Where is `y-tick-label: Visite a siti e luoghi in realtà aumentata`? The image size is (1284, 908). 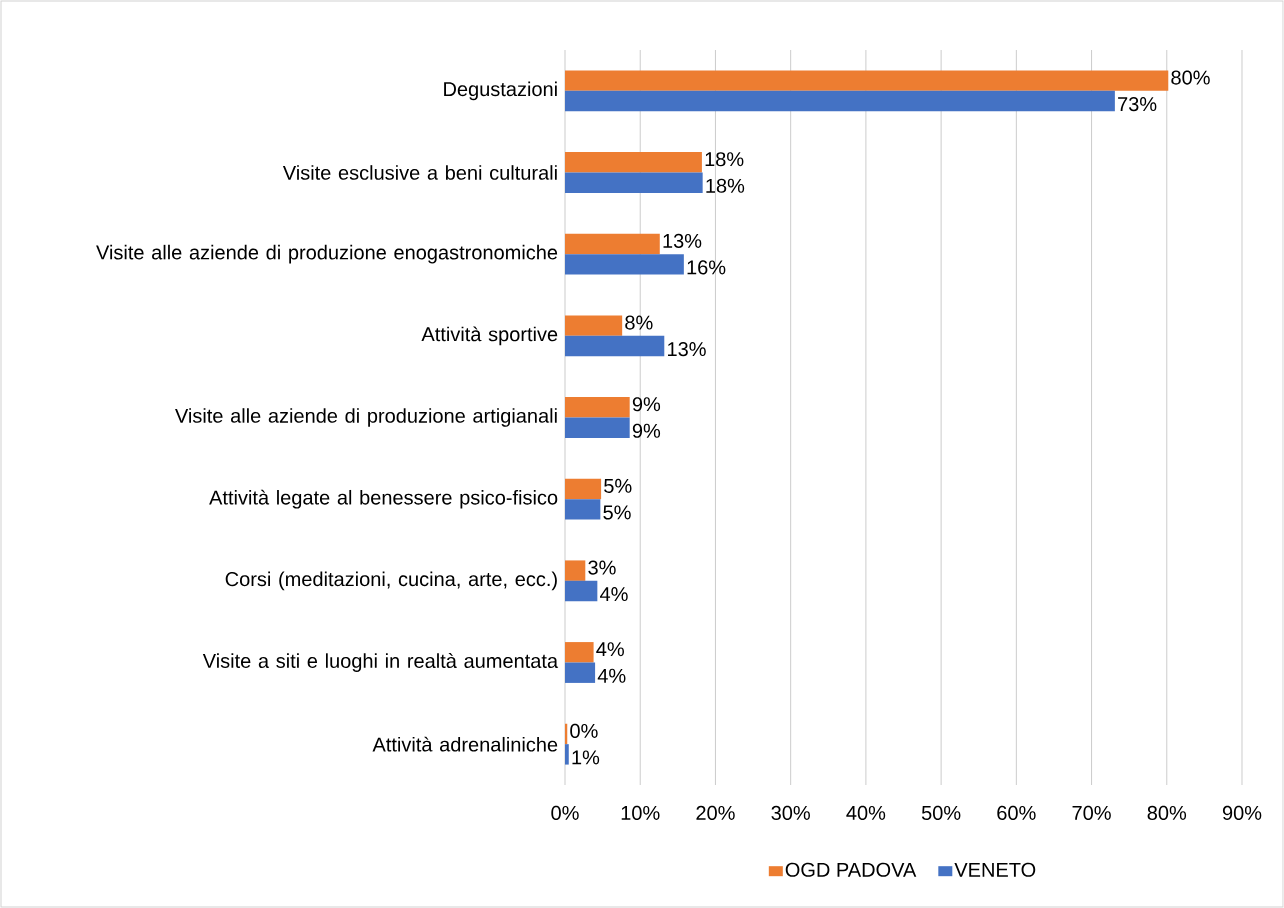 y-tick-label: Visite a siti e luoghi in realtà aumentata is located at coordinates (380, 662).